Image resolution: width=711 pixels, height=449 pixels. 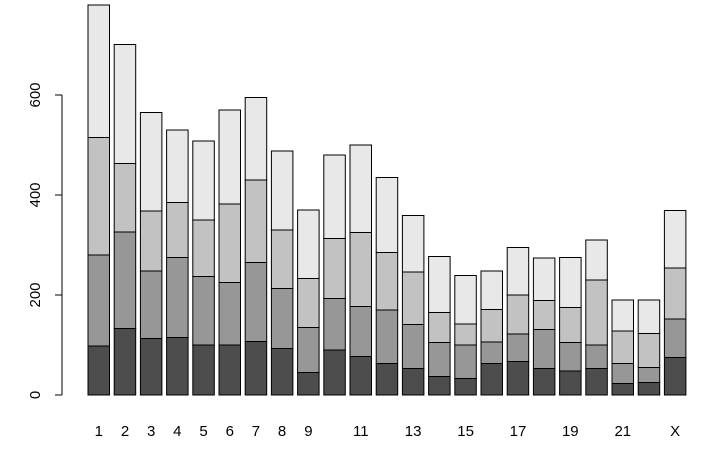 What do you see at coordinates (282, 431) in the screenshot?
I see `x-tick-label: 8` at bounding box center [282, 431].